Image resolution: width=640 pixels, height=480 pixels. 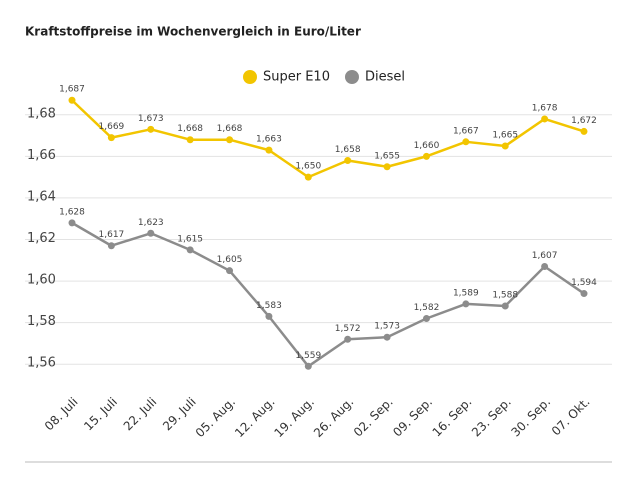 I want to click on data-label: 1,573, so click(x=387, y=327).